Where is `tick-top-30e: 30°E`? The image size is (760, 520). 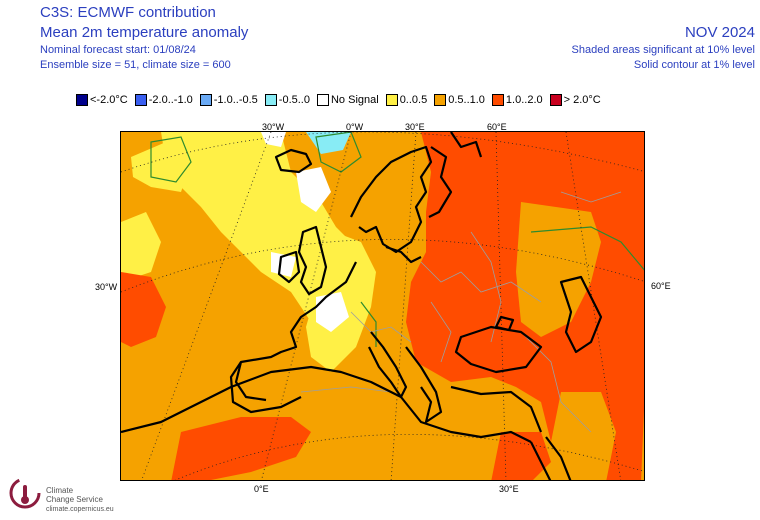
tick-top-30e: 30°E is located at coordinates (415, 127).